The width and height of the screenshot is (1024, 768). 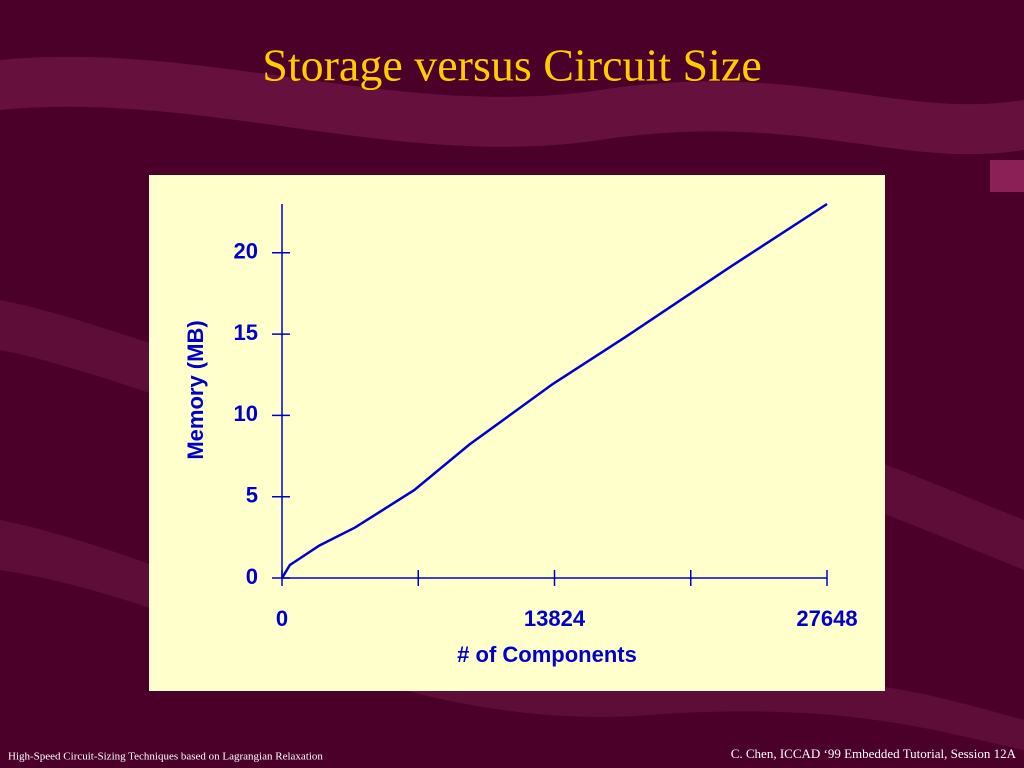 What do you see at coordinates (282, 618) in the screenshot?
I see `x-tick-label: 0` at bounding box center [282, 618].